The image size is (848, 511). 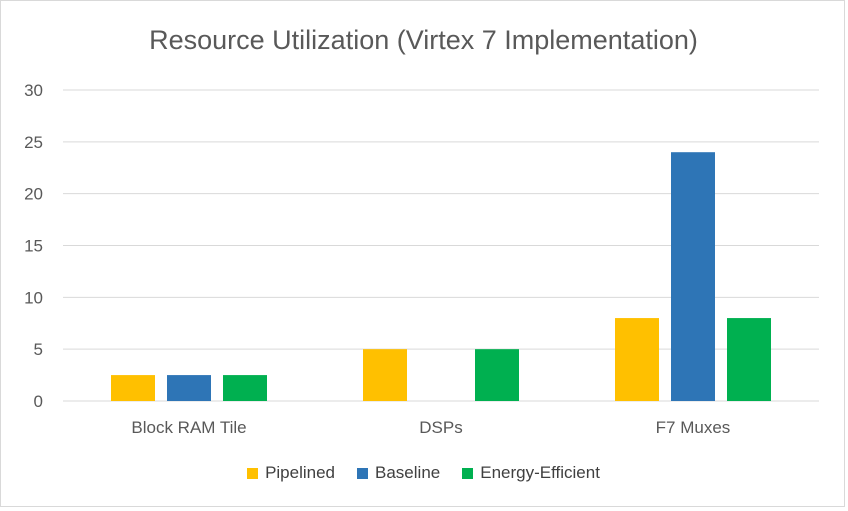 I want to click on y-tick-label: 15, so click(x=33, y=246).